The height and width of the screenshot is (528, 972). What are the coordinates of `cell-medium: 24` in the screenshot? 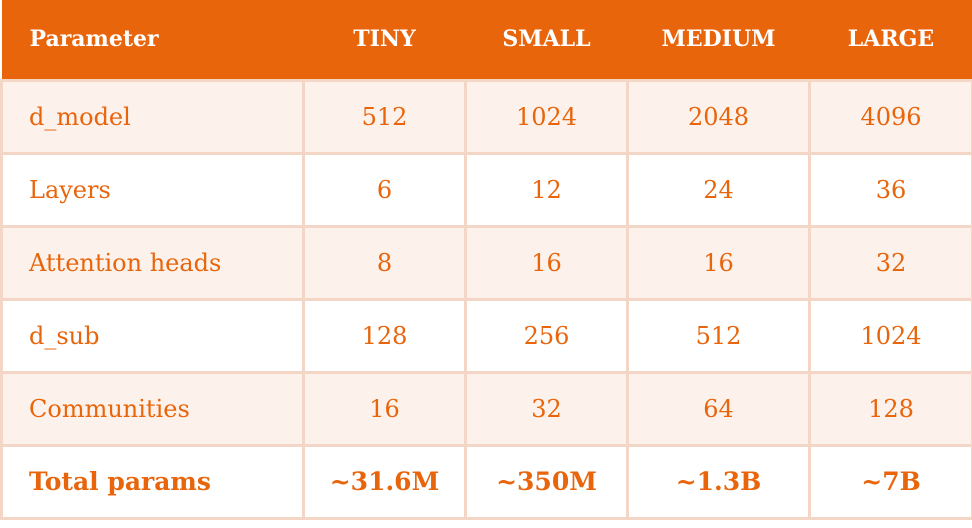 It's located at (718, 189).